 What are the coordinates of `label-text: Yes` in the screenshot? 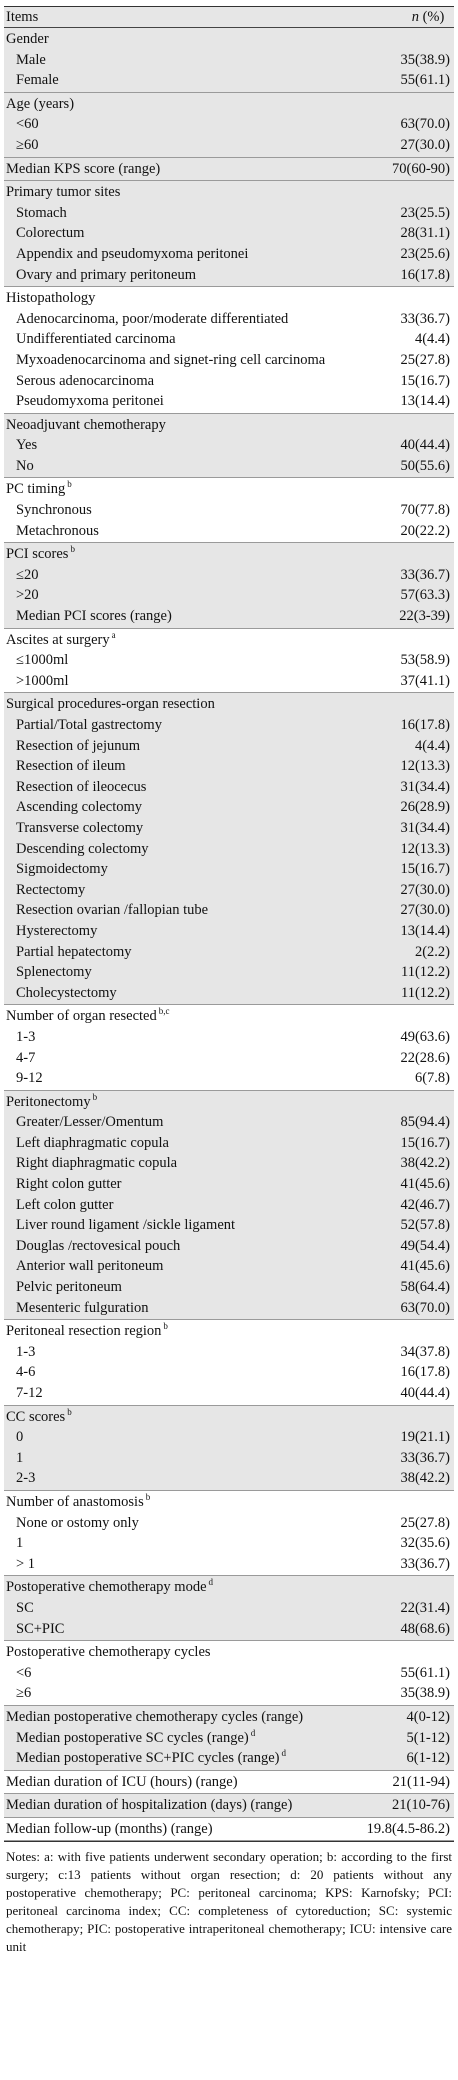 It's located at (27, 445).